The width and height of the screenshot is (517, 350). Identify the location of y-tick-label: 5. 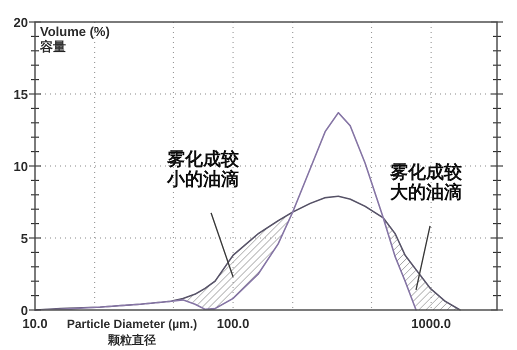
(24, 238).